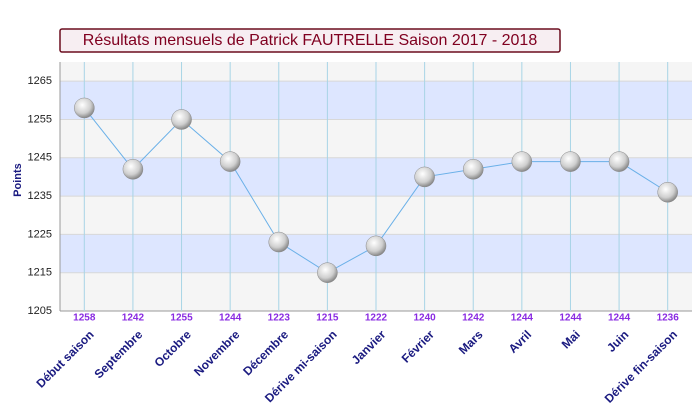  What do you see at coordinates (64, 358) in the screenshot?
I see `x-tick-label: Début saison` at bounding box center [64, 358].